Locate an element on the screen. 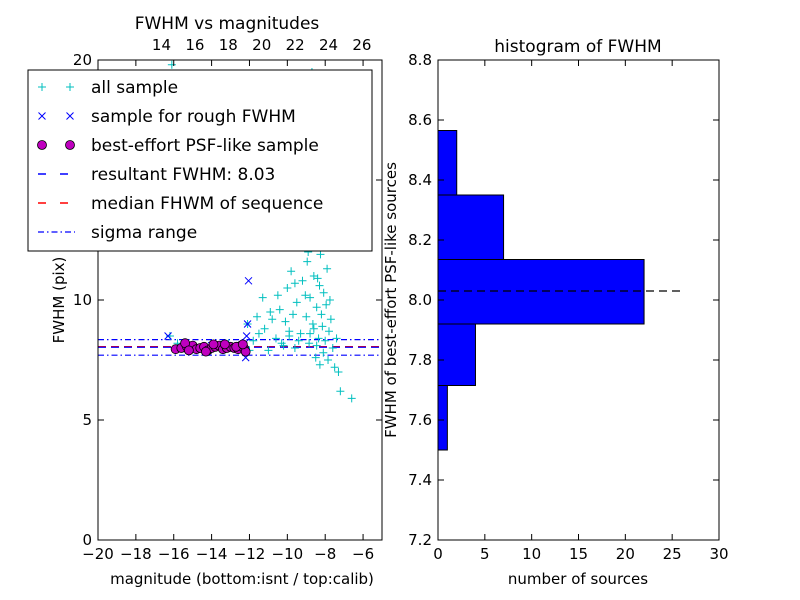 This screenshot has width=800, height=600. legend-entry-0: all sample is located at coordinates (108, 88).